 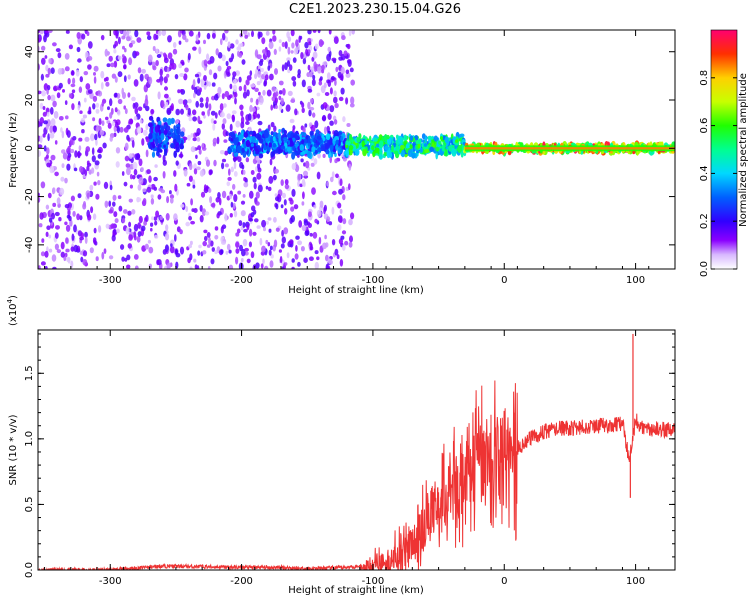 What do you see at coordinates (718, 173) in the screenshot?
I see `colorbar-ticks: 0.0 0.2 0.4 0.6 0.8` at bounding box center [718, 173].